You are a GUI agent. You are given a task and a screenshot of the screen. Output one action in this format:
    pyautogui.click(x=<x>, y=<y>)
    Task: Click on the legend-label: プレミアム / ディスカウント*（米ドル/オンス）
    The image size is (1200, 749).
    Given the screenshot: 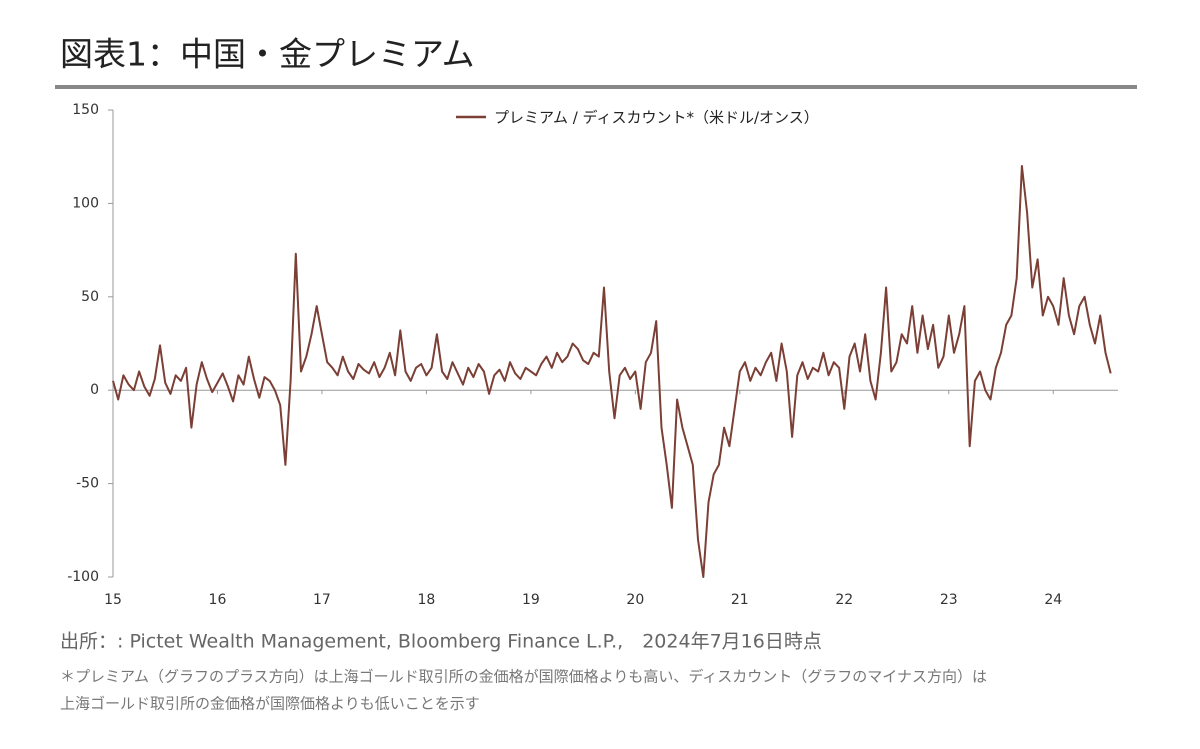 What is the action you would take?
    pyautogui.click(x=656, y=118)
    